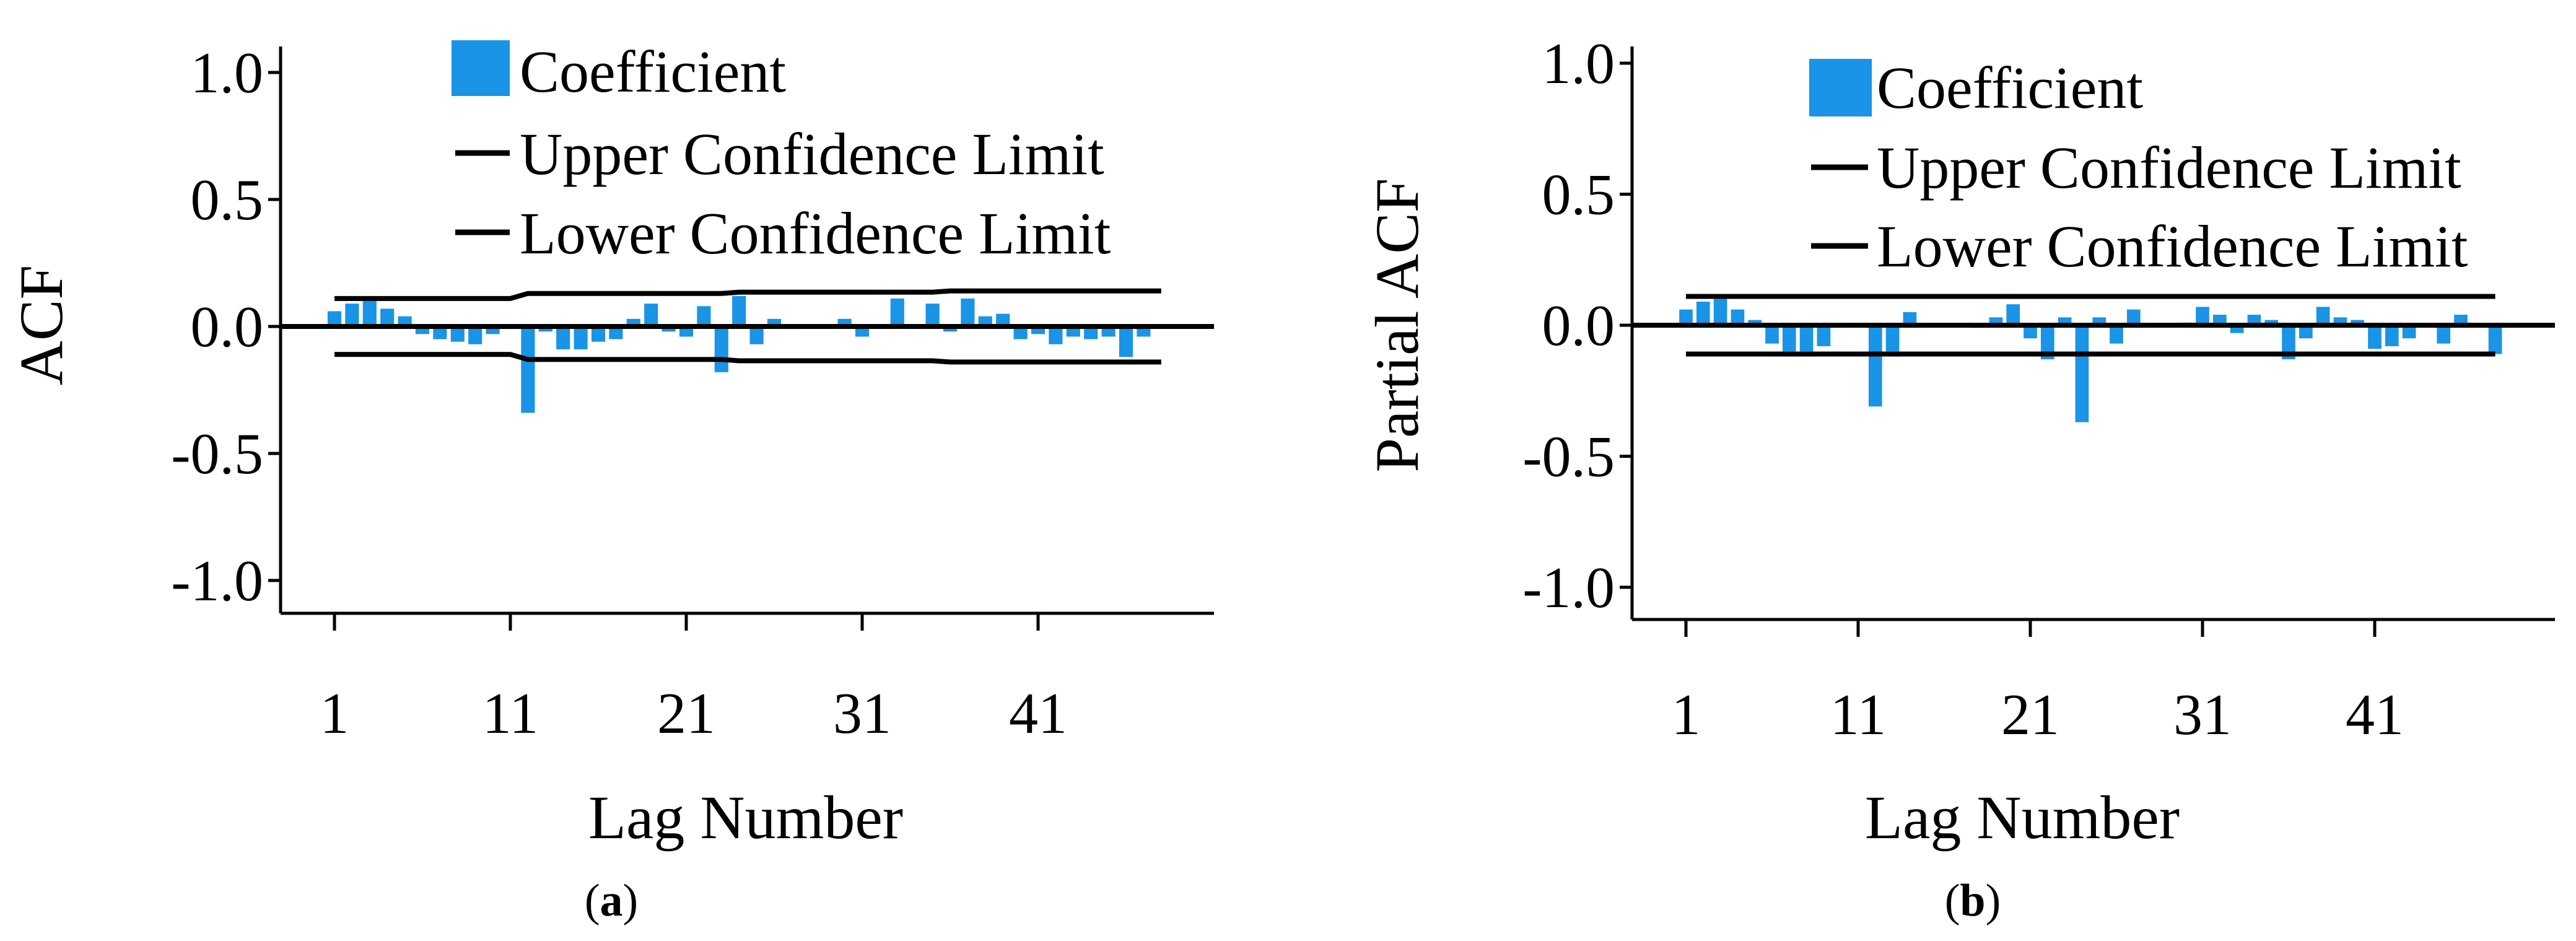  I want to click on lower-confidence-limit-line, so click(747, 358).